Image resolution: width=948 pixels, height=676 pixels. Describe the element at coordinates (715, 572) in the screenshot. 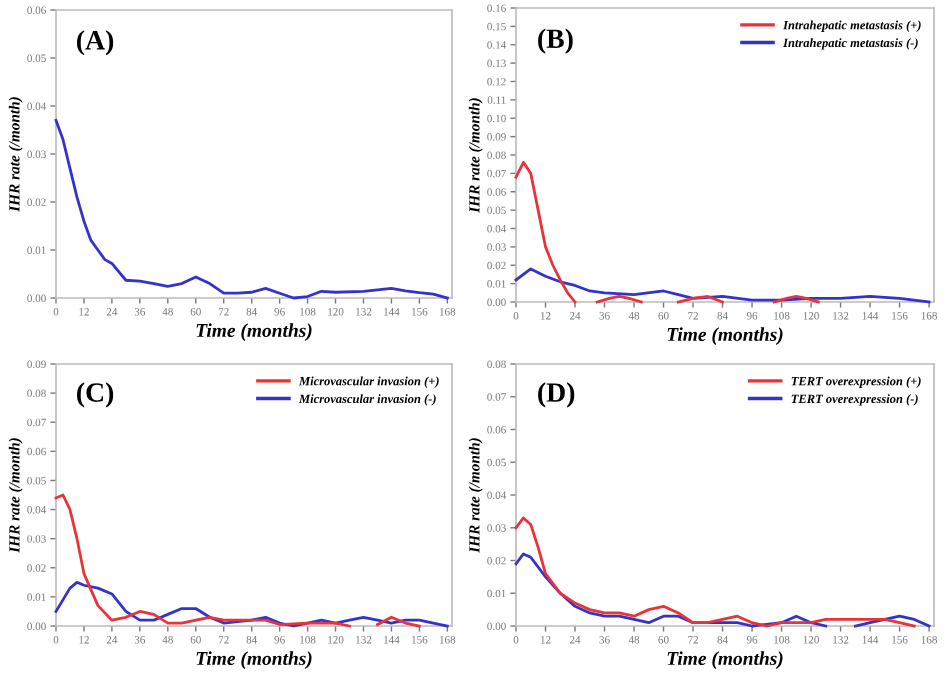

I see `line-series` at that location.